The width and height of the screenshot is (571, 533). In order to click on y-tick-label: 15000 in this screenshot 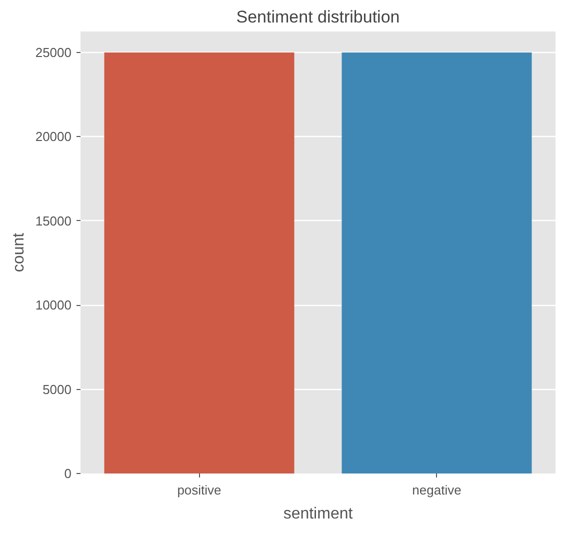, I will do `click(53, 220)`.